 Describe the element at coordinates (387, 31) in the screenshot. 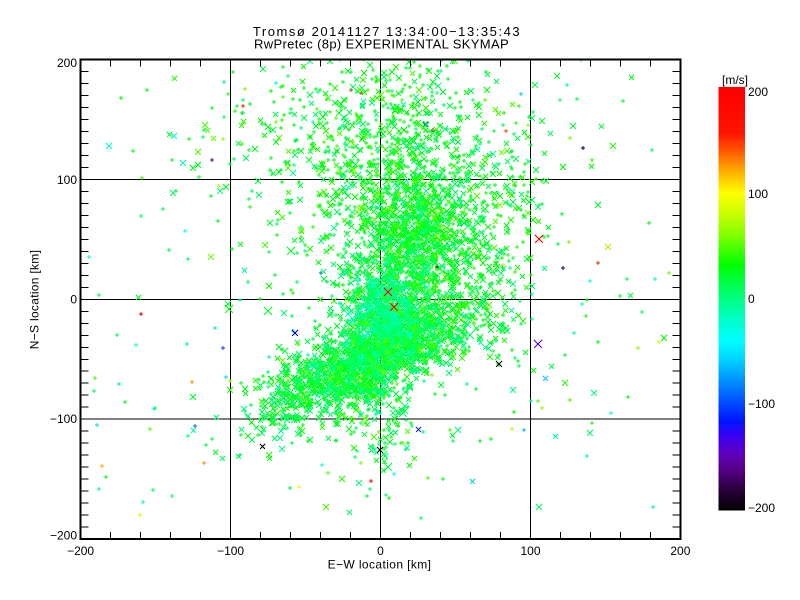

I see `svg-text:Tromsø 20141127 13:34:00−13:35: Tromsø 20141127 13:34:00−13:35:43` at that location.